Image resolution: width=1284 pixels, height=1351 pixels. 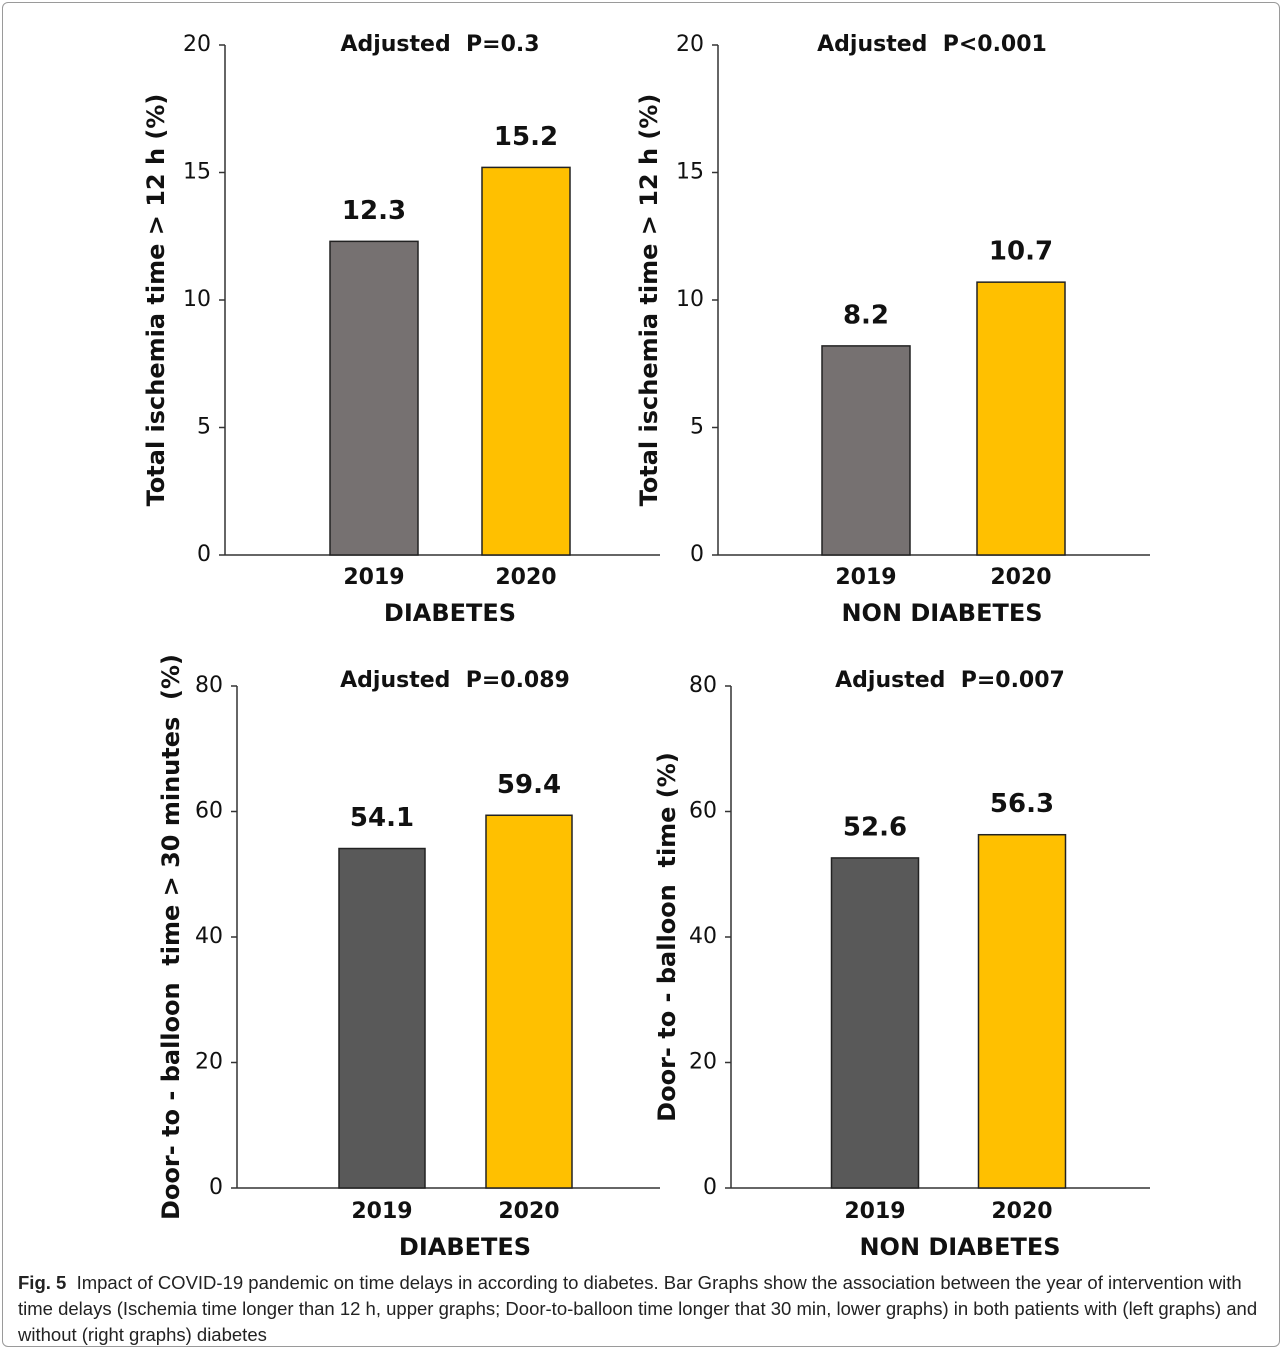 What do you see at coordinates (526, 137) in the screenshot?
I see `value-label: 15.2` at bounding box center [526, 137].